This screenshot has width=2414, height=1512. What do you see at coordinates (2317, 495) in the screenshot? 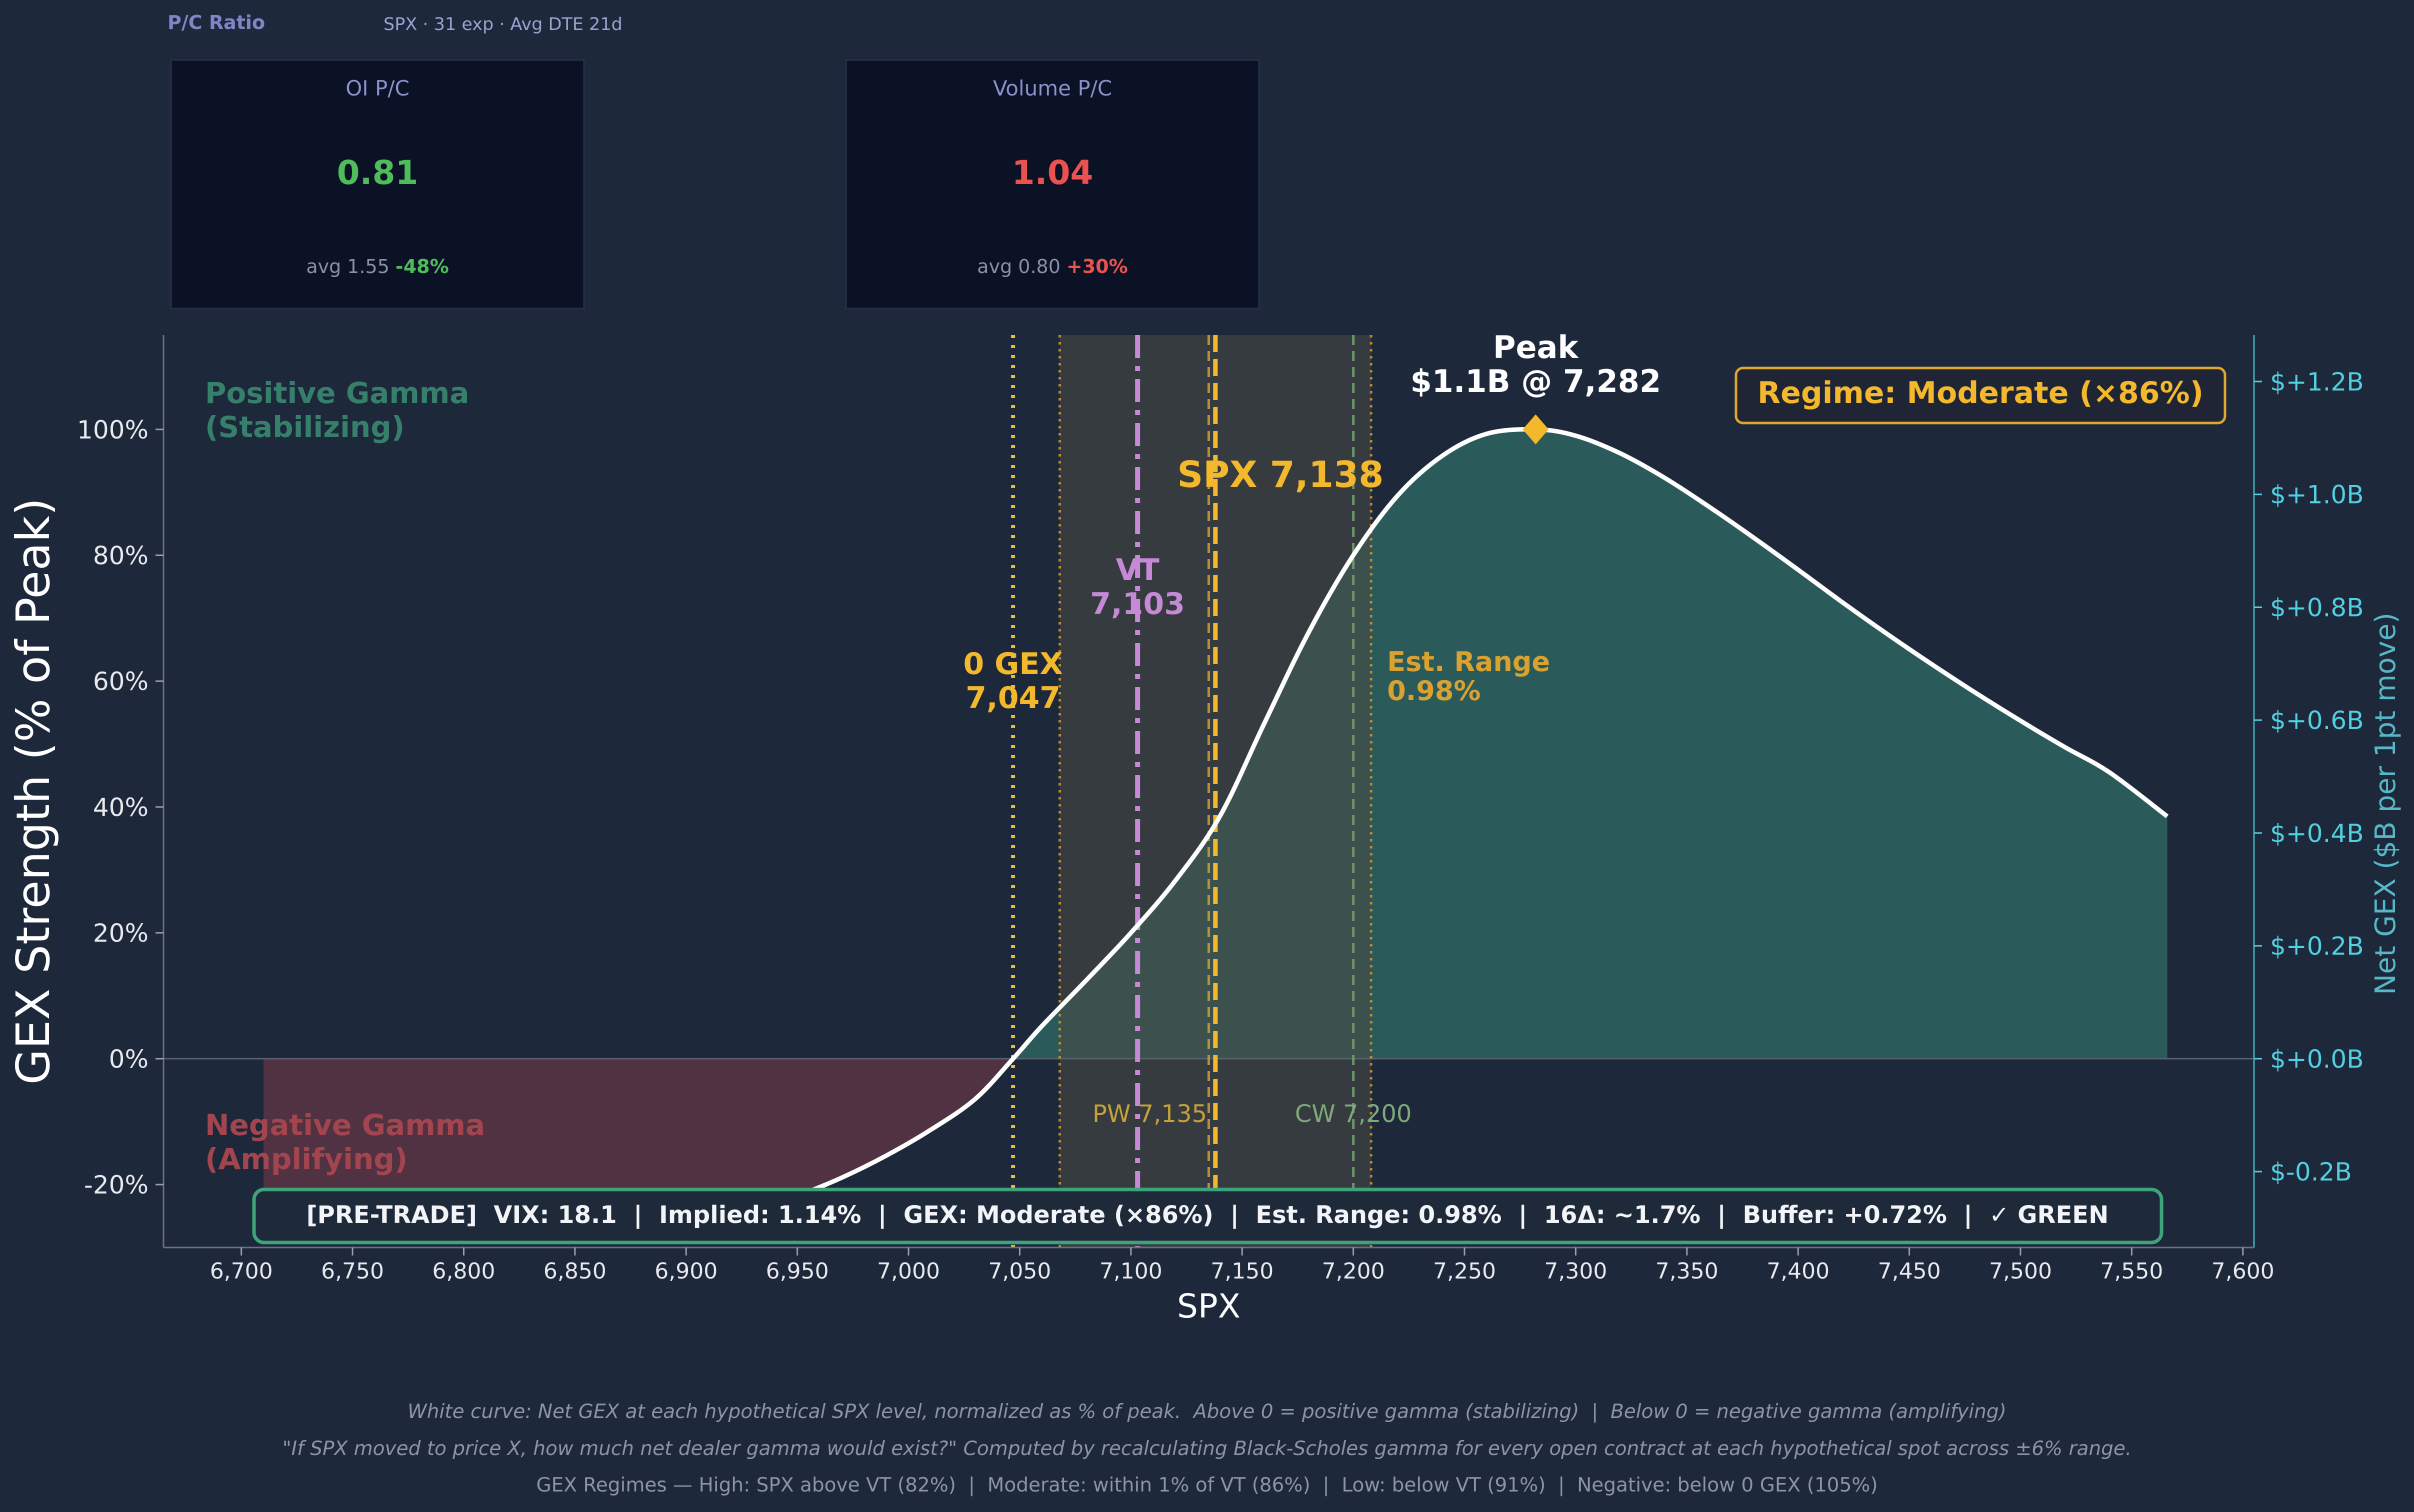
I see `y2-tick-label: $+1.0B` at bounding box center [2317, 495].